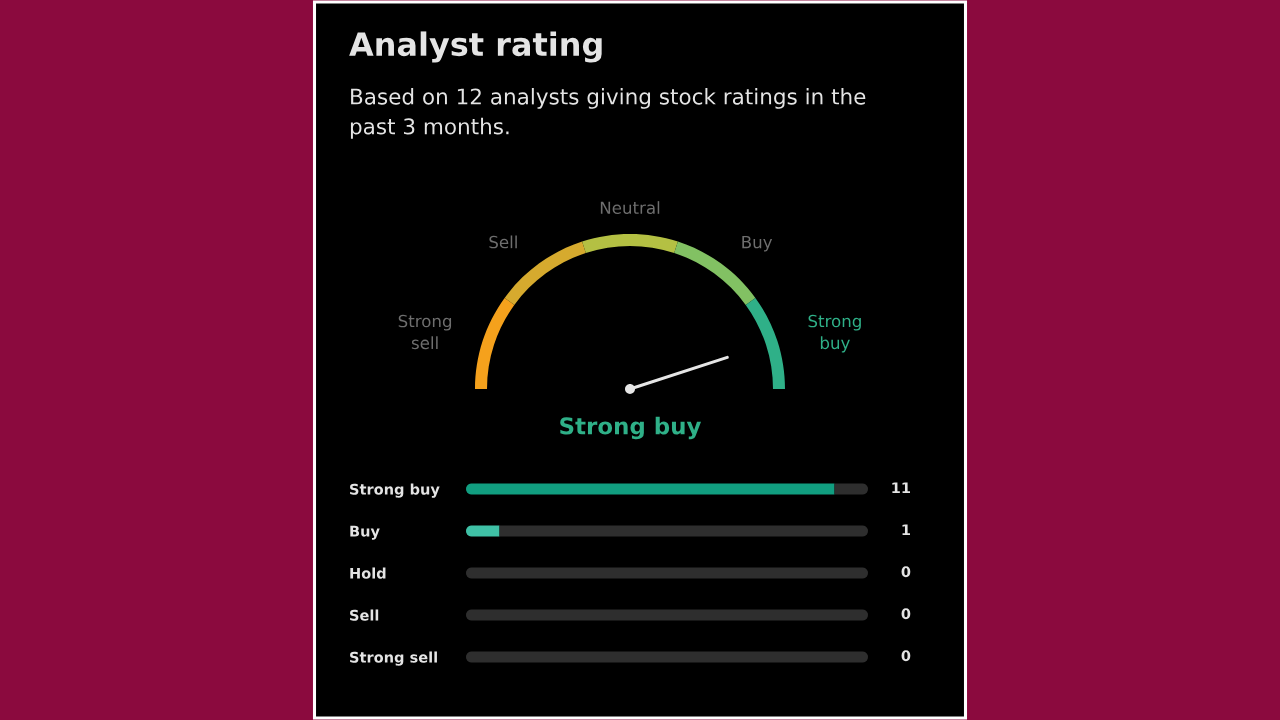 This screenshot has width=1280, height=720. What do you see at coordinates (906, 530) in the screenshot?
I see `data-label: 1` at bounding box center [906, 530].